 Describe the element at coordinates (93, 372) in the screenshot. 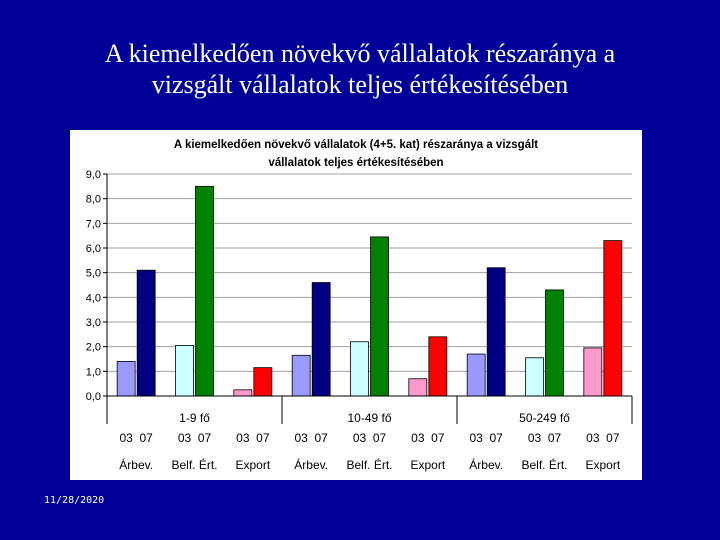

I see `y-tick-label: 1,0` at that location.